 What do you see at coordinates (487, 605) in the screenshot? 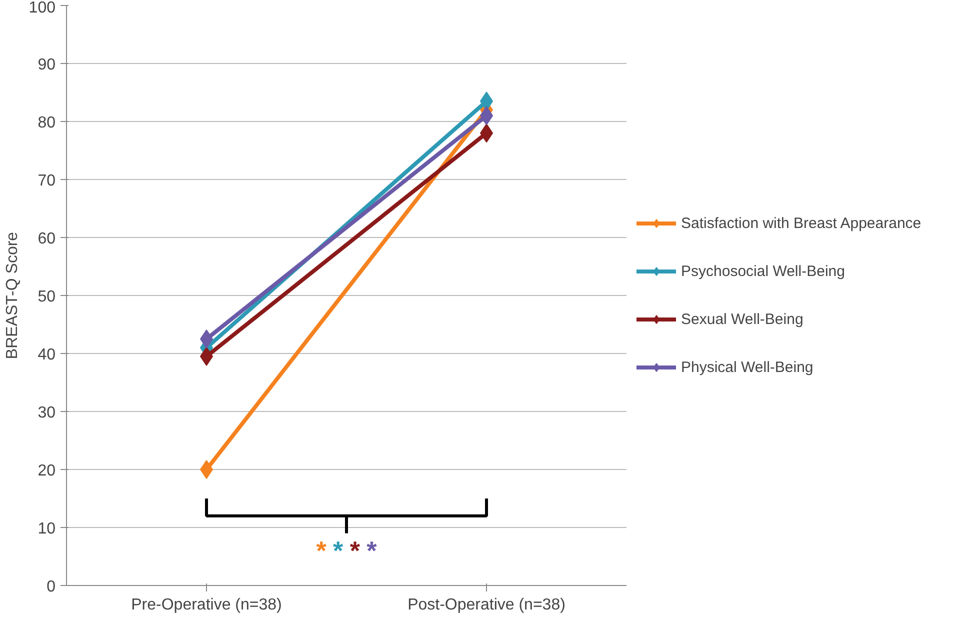
I see `x-tick-label: Post-Operative (n=38)` at bounding box center [487, 605].